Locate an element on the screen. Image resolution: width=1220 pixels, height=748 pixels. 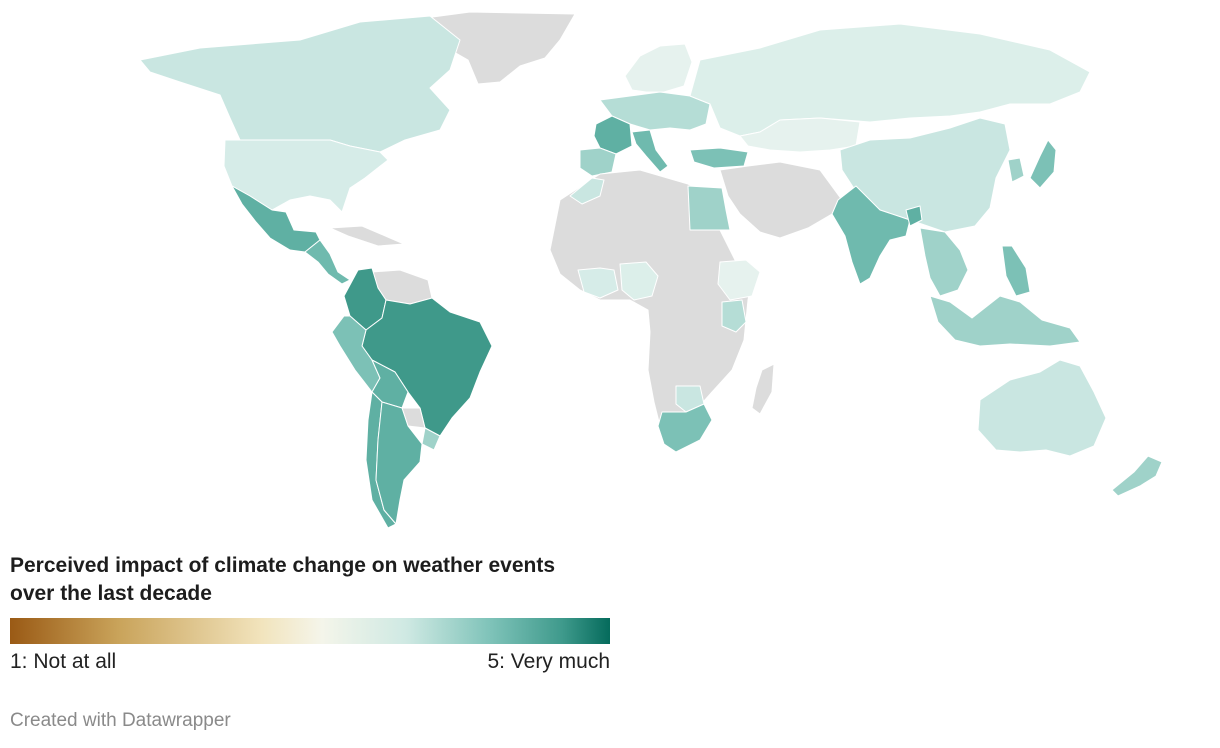
region-middle-east is located at coordinates (781, 200).